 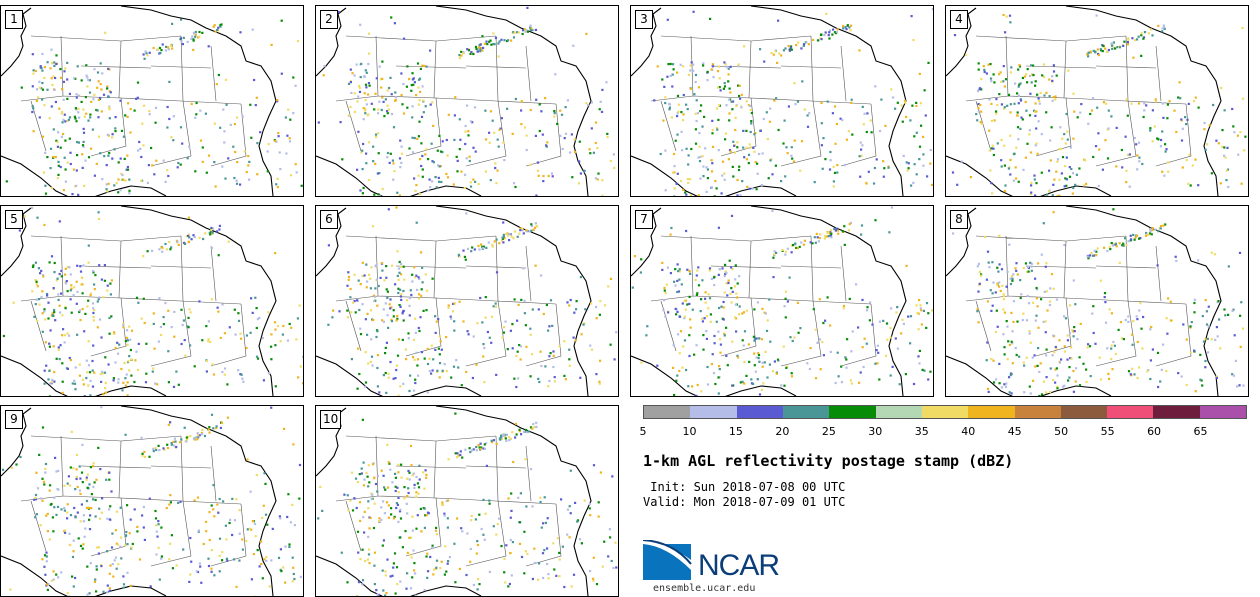 What do you see at coordinates (744, 487) in the screenshot?
I see `init-time: Init: Sun 2018-07-08 00 UTC` at bounding box center [744, 487].